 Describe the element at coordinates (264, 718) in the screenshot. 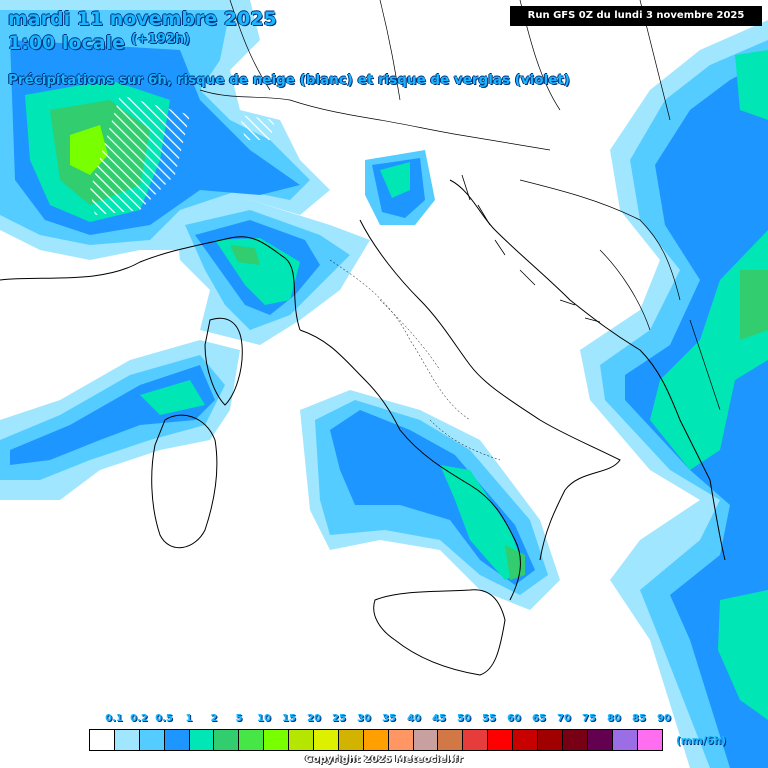

I see `legend-label: 10` at that location.